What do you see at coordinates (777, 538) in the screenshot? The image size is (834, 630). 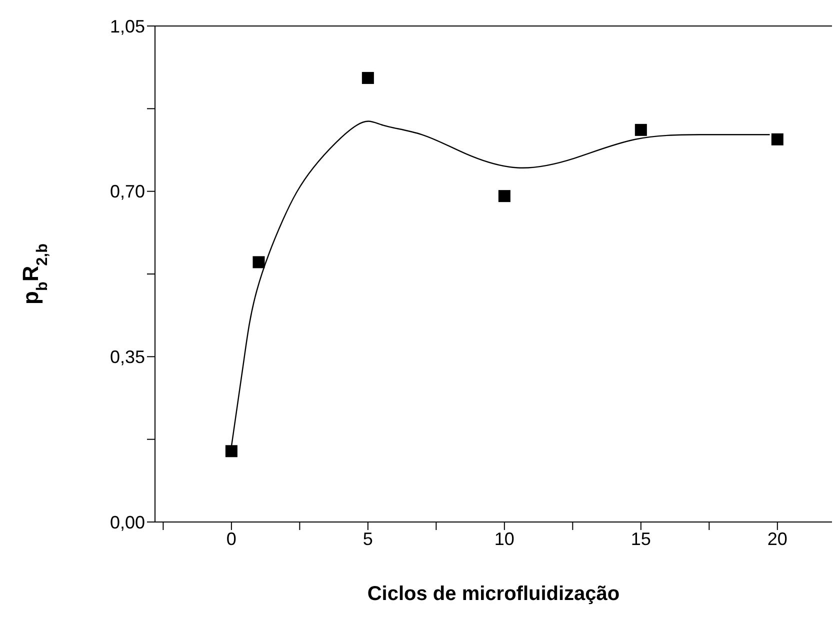 I see `x-tick-label: 20` at bounding box center [777, 538].